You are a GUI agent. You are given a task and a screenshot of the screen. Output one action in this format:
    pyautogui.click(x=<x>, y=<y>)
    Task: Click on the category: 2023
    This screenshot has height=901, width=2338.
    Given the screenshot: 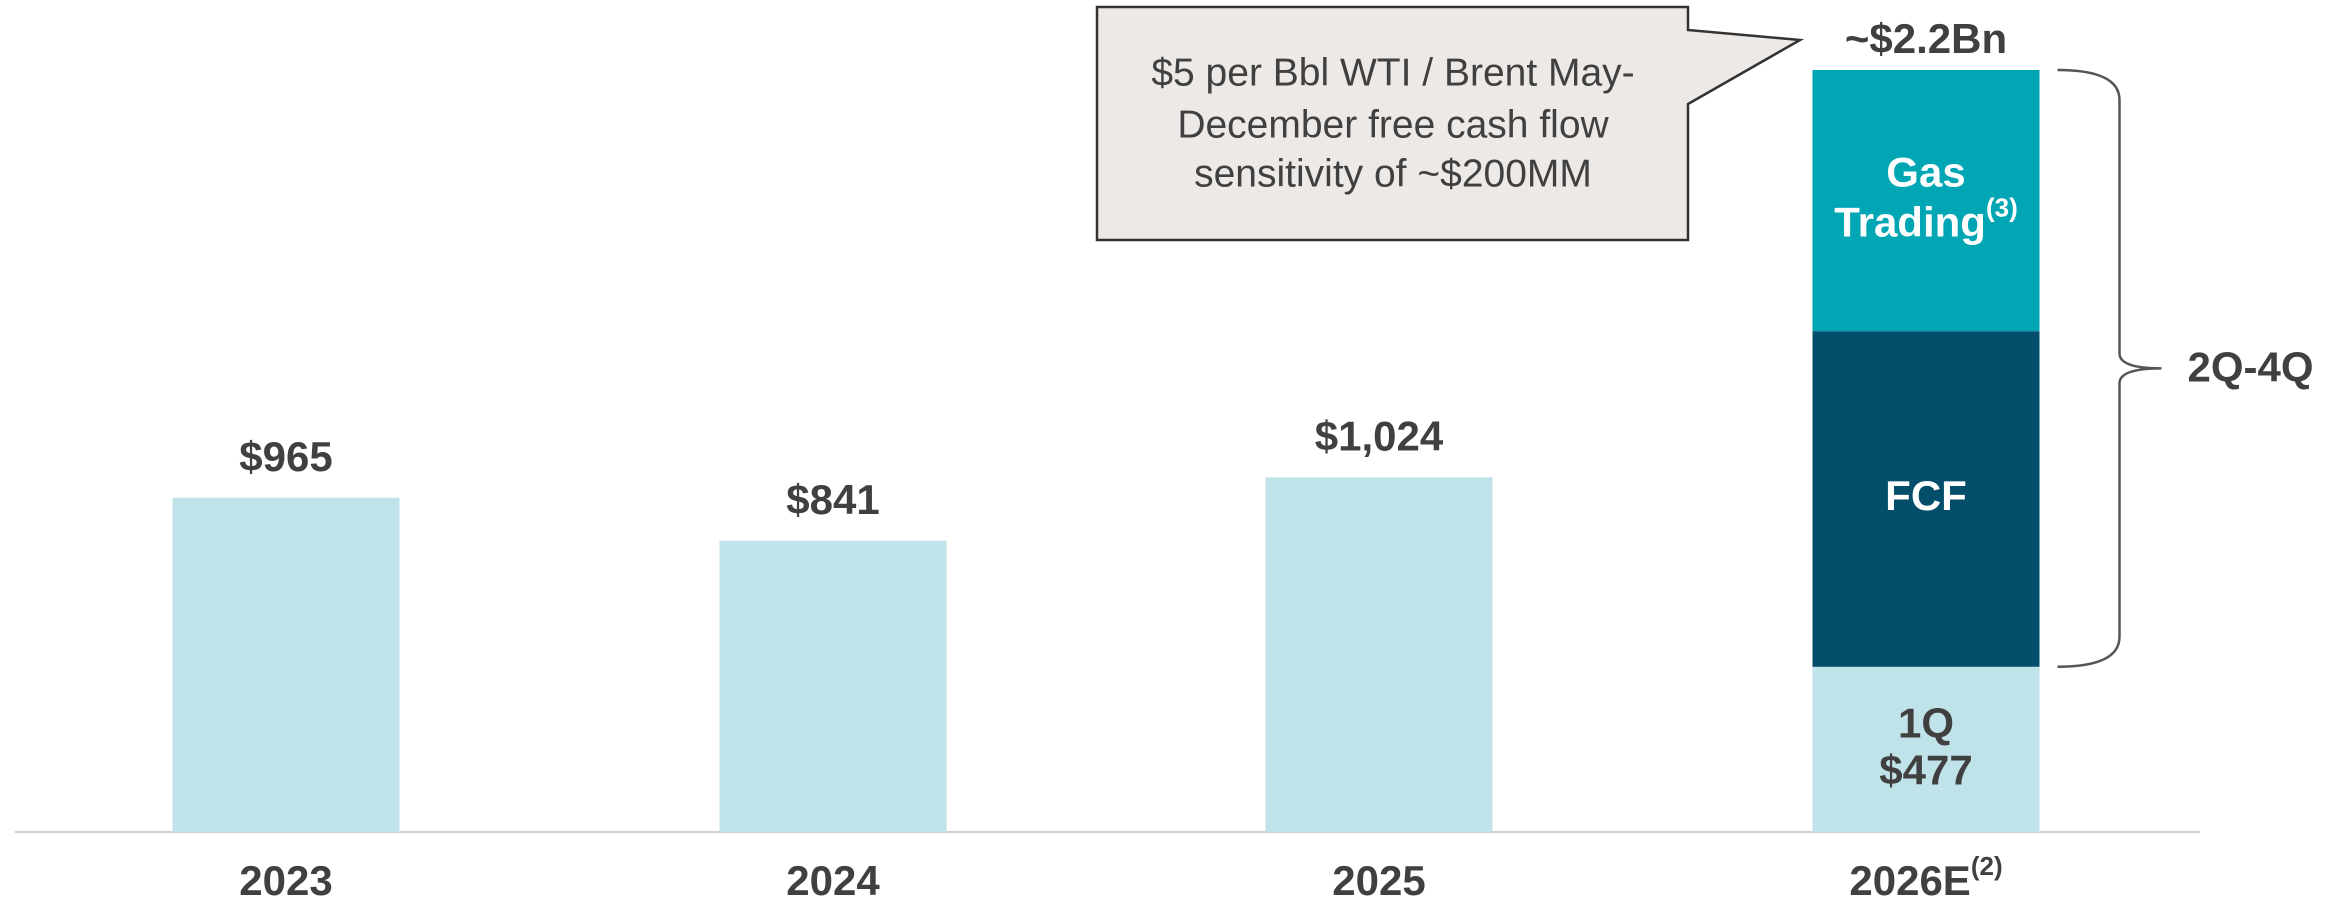 What is the action you would take?
    pyautogui.click(x=285, y=879)
    